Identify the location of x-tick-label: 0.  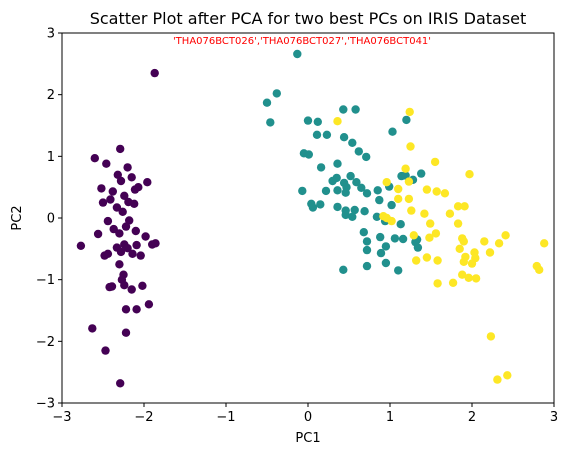
(308, 417).